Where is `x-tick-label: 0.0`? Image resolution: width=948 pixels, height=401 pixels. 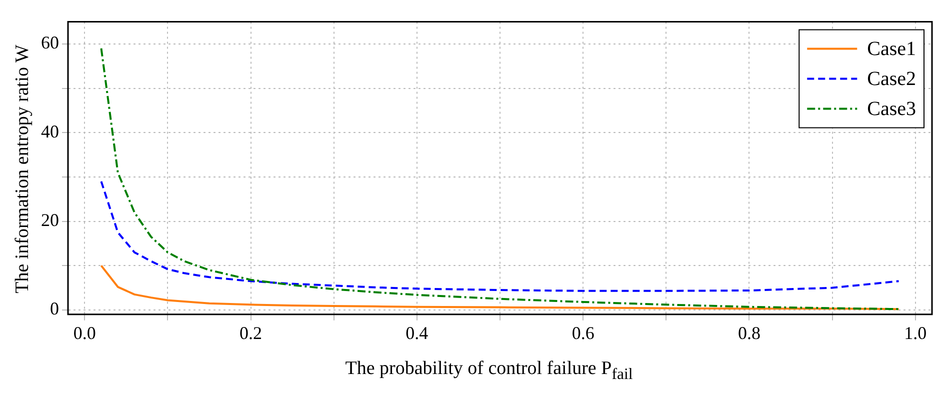 x-tick-label: 0.0 is located at coordinates (84, 332).